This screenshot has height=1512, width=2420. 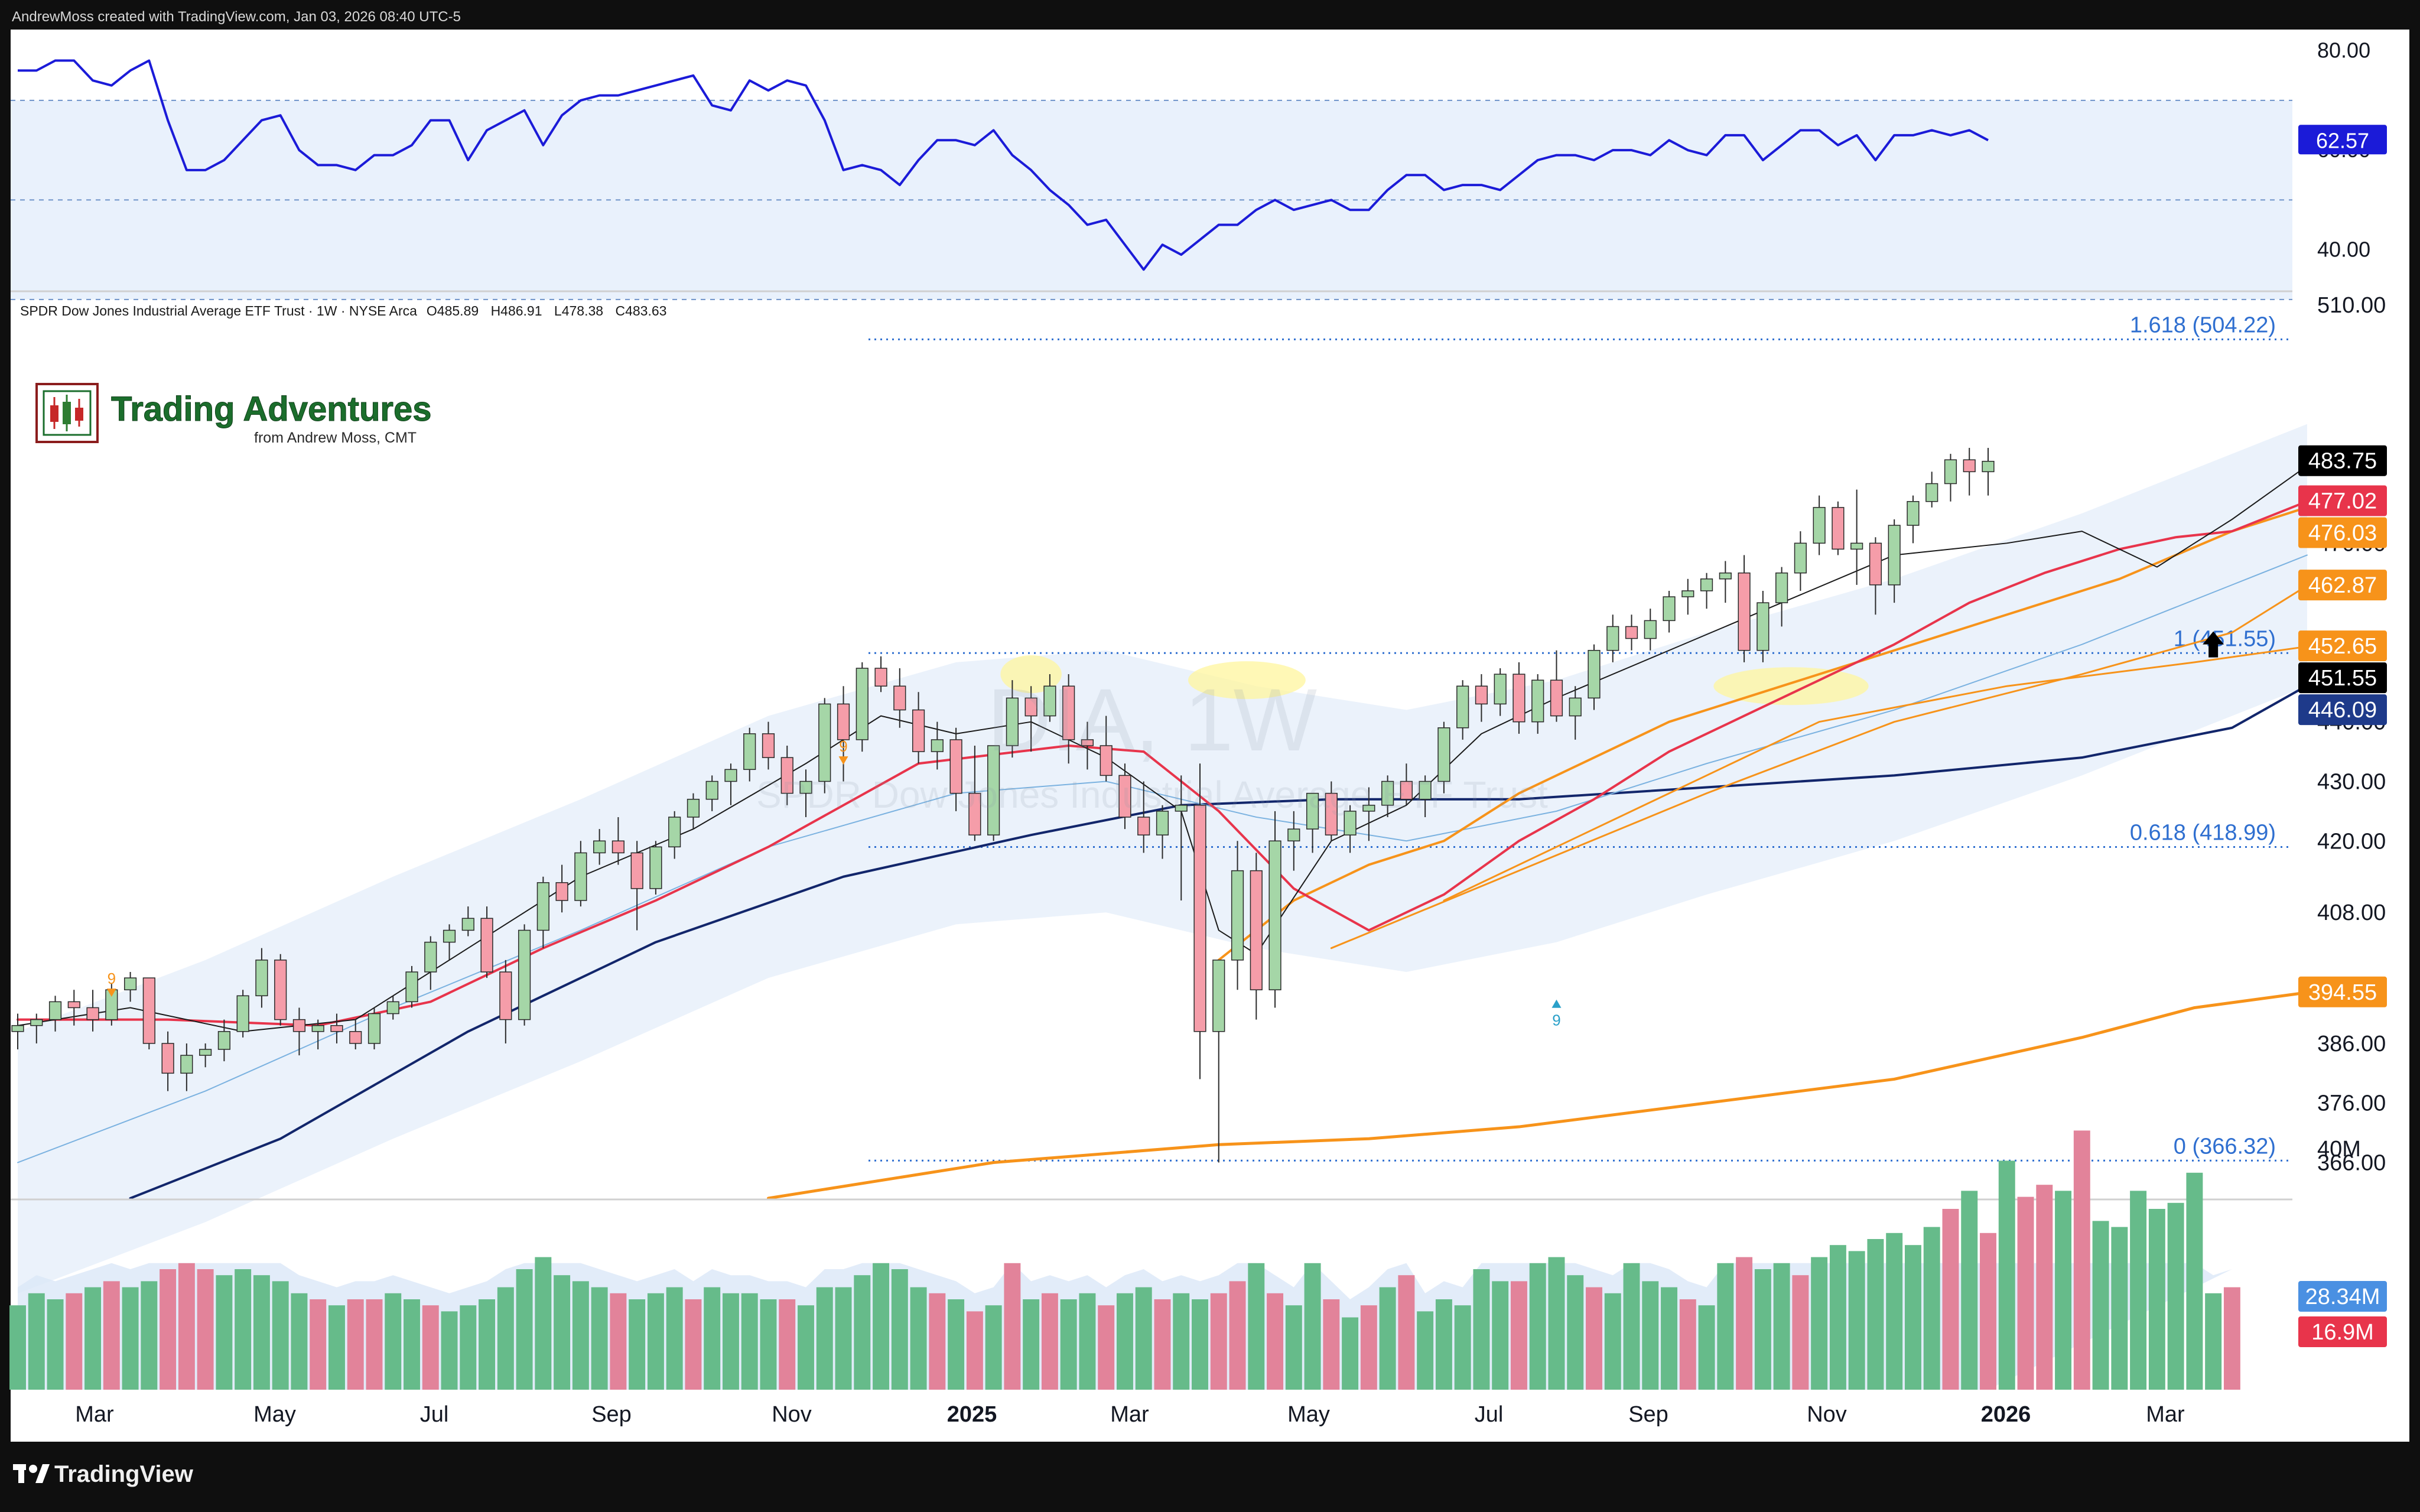 What do you see at coordinates (111, 993) in the screenshot?
I see `sequential-arrow-icon` at bounding box center [111, 993].